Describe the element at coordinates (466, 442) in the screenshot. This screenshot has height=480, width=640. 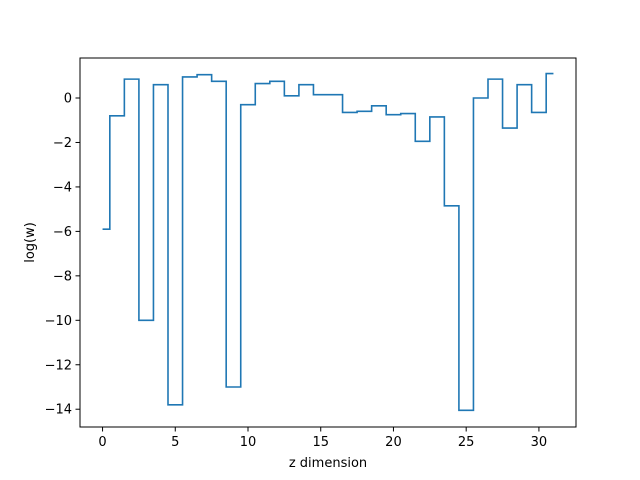
I see `x-tick-label: 25` at that location.